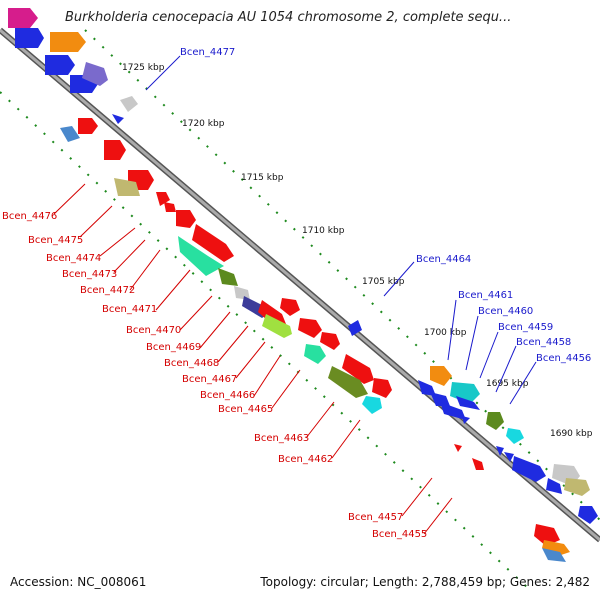  What do you see at coordinates (563, 358) in the screenshot?
I see `gene-label: Bcen_4456` at bounding box center [563, 358].